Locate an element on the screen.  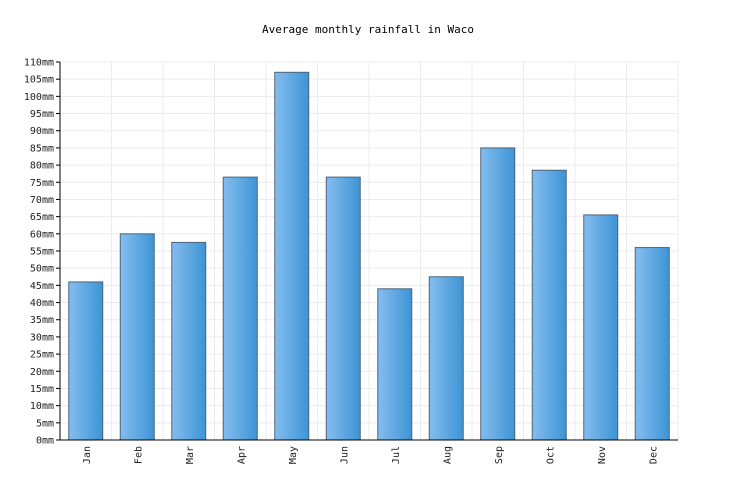
x-tick-label: Jan is located at coordinates (87, 455).